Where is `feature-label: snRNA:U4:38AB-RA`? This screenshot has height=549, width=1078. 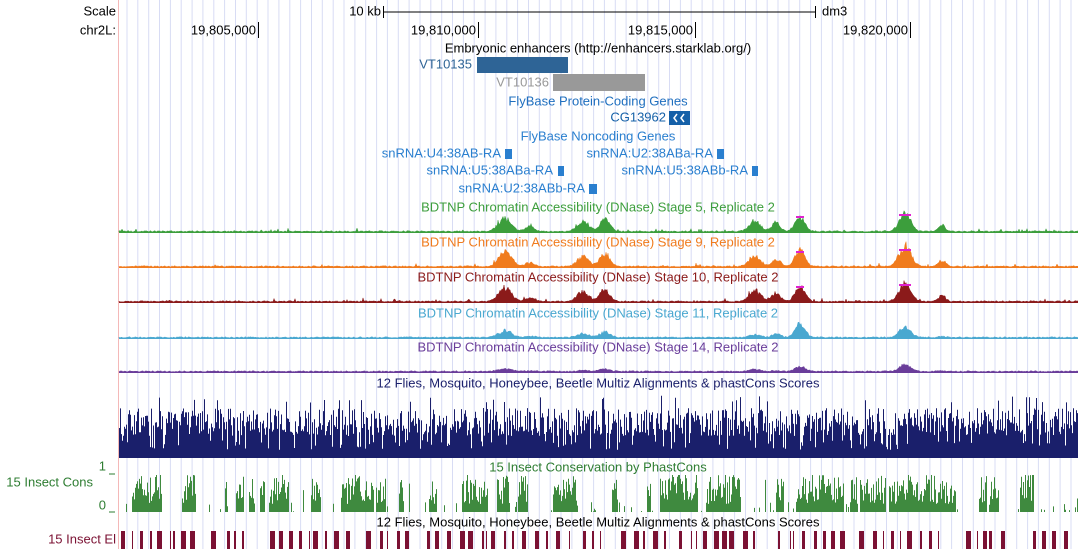 feature-label: snRNA:U4:38AB-RA is located at coordinates (442, 152).